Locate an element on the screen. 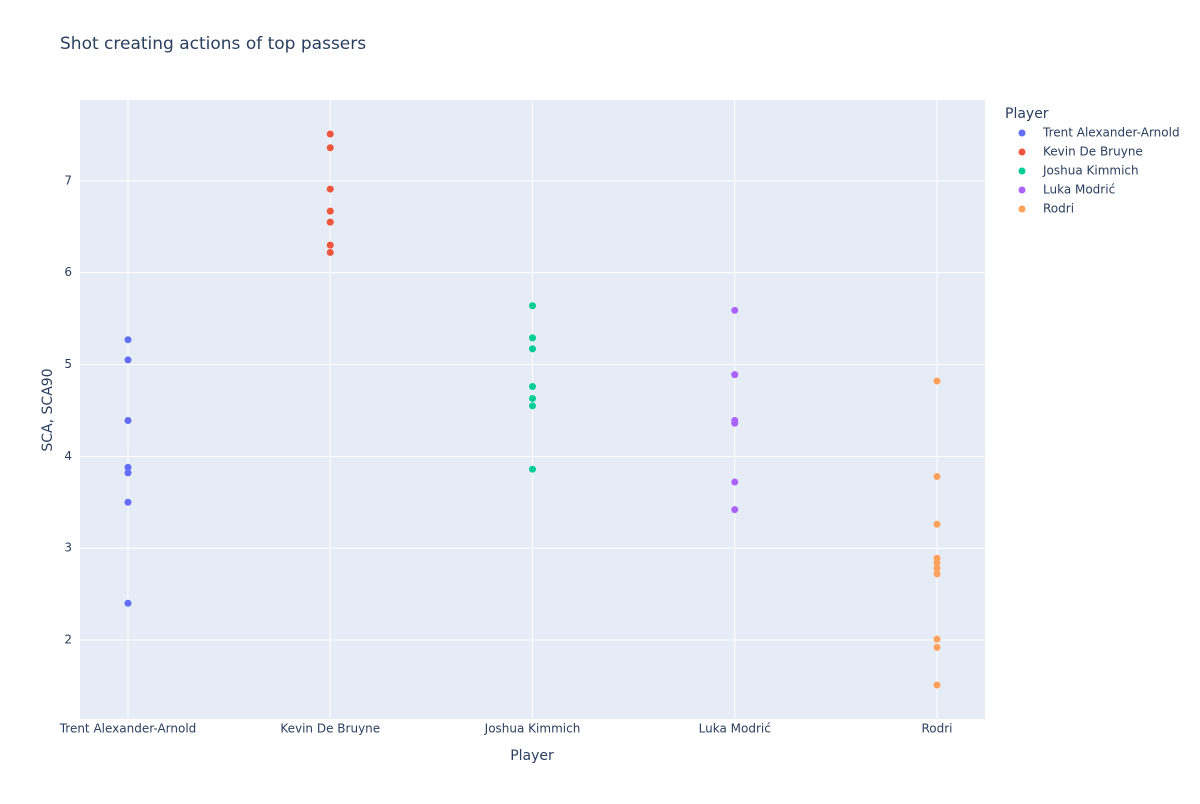  y-tick-label: 5 is located at coordinates (68, 364).